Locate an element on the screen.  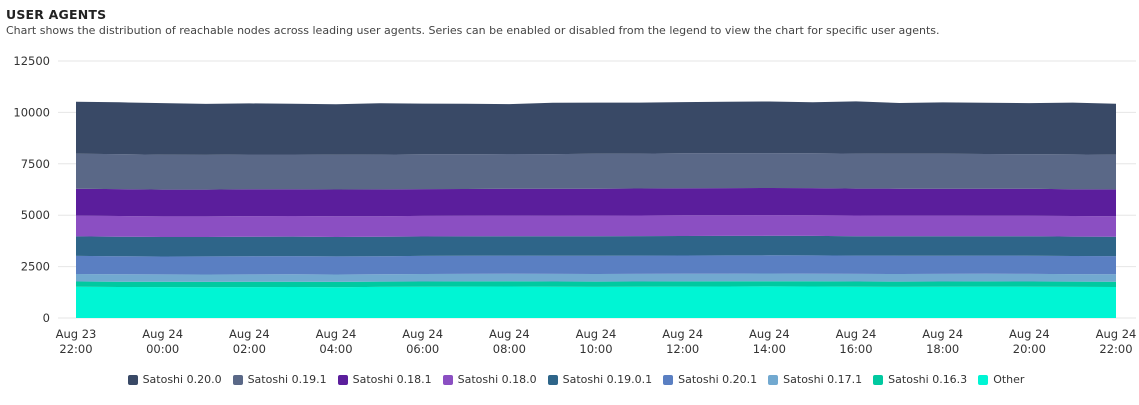
legend-item-satoshi-0-18-1: Satoshi 0.18.1 is located at coordinates (384, 379).